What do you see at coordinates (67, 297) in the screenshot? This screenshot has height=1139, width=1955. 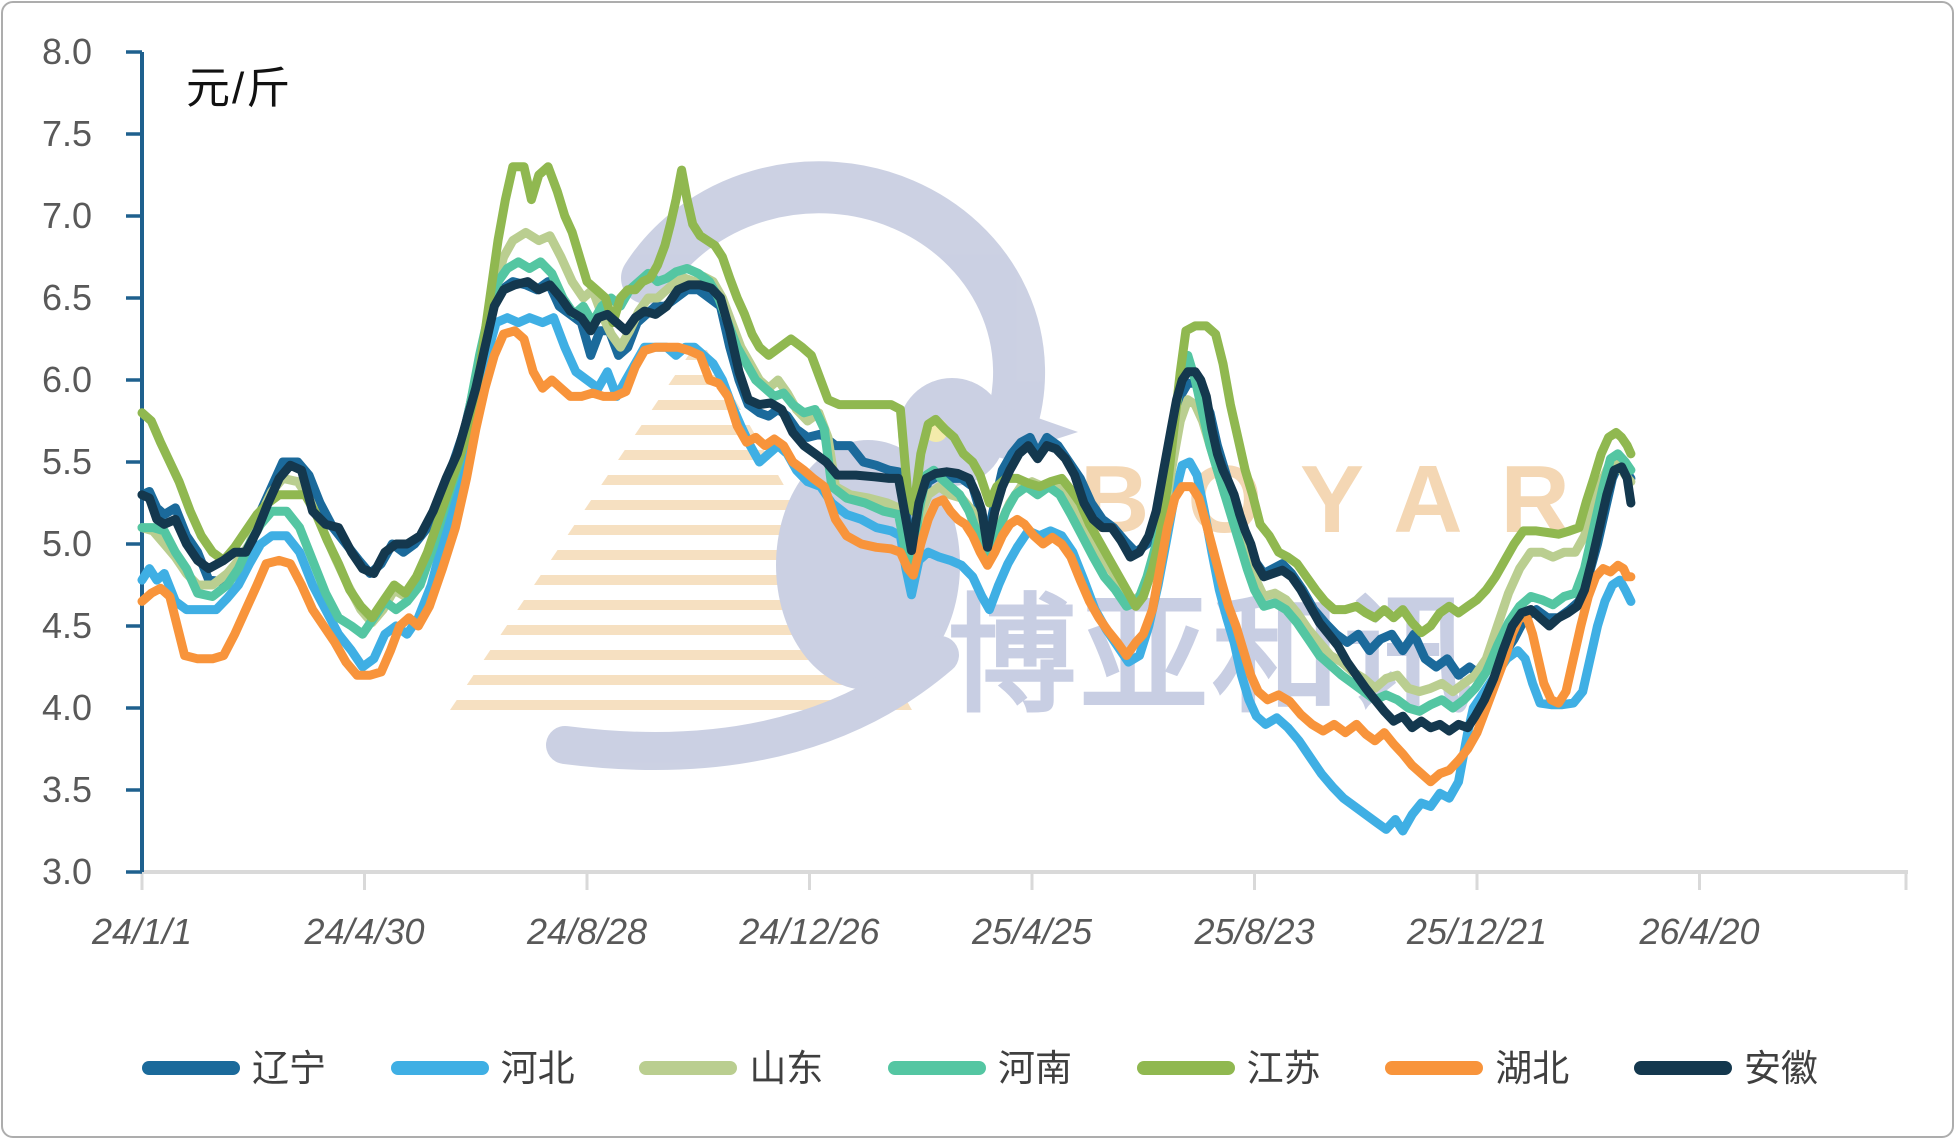 I see `y-axis-label: 6.5` at bounding box center [67, 297].